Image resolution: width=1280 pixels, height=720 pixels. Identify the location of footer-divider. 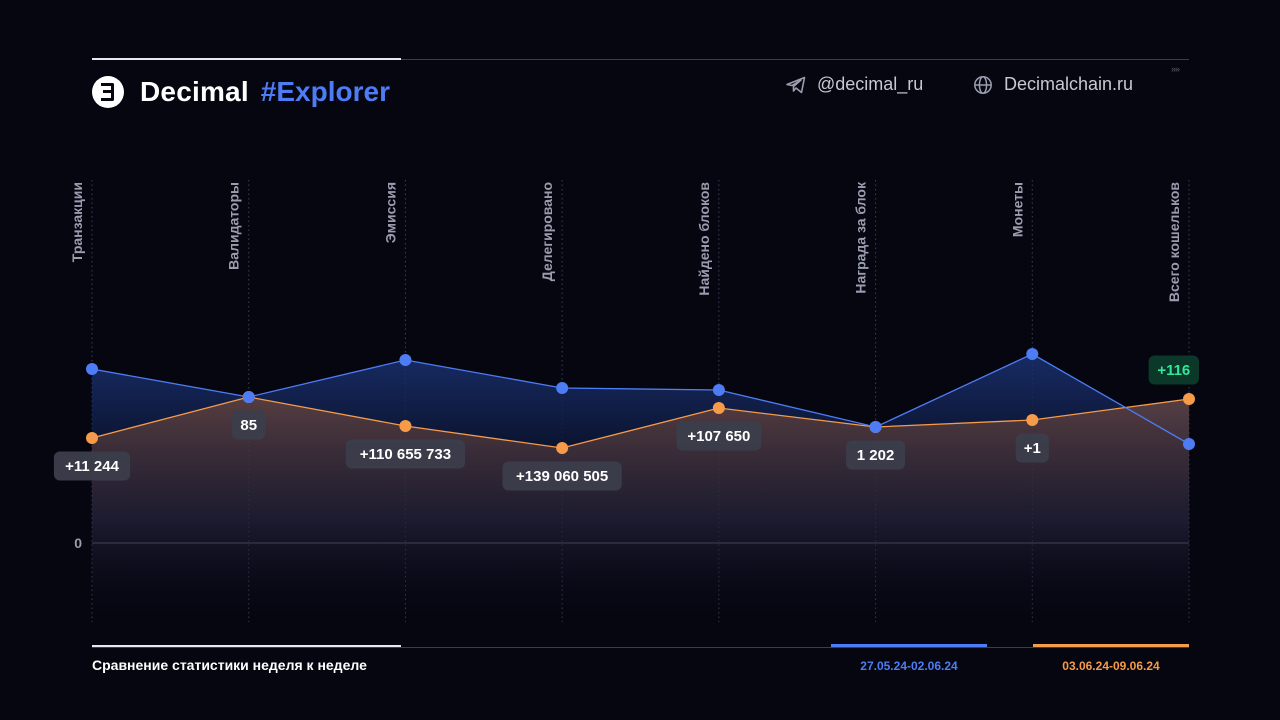
(640, 647).